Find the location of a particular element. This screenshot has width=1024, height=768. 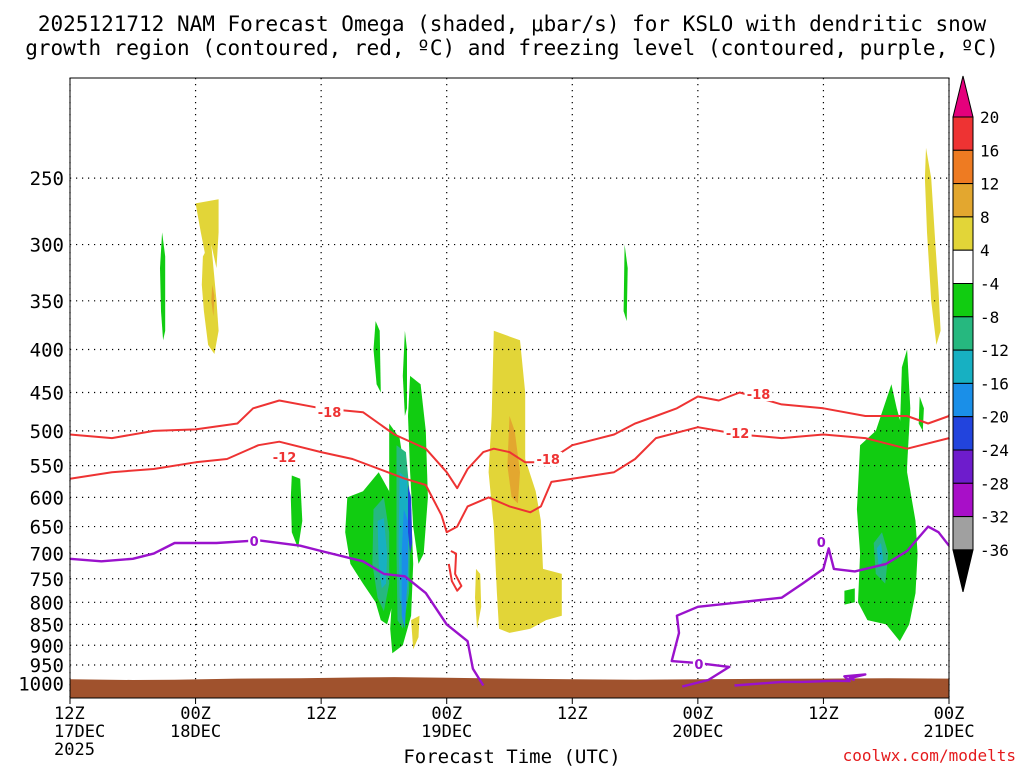

y-tick-label: 350 is located at coordinates (47, 302).